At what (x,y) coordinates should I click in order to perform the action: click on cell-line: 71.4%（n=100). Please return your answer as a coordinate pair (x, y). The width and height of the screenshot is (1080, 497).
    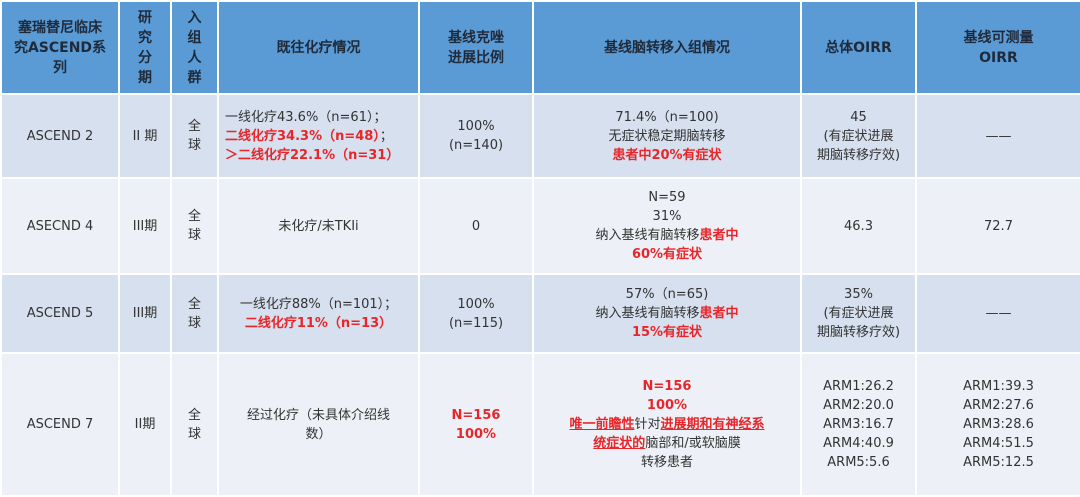
    Looking at the image, I should click on (667, 117).